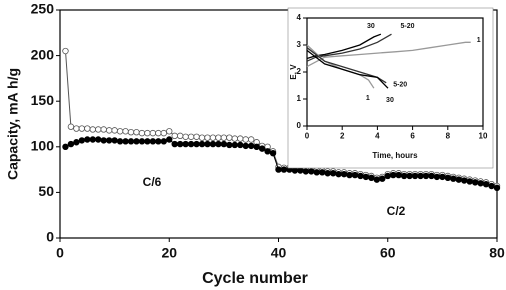 This screenshot has height=290, width=506. What do you see at coordinates (293, 72) in the screenshot?
I see `inset-y-label: E, V` at bounding box center [293, 72].